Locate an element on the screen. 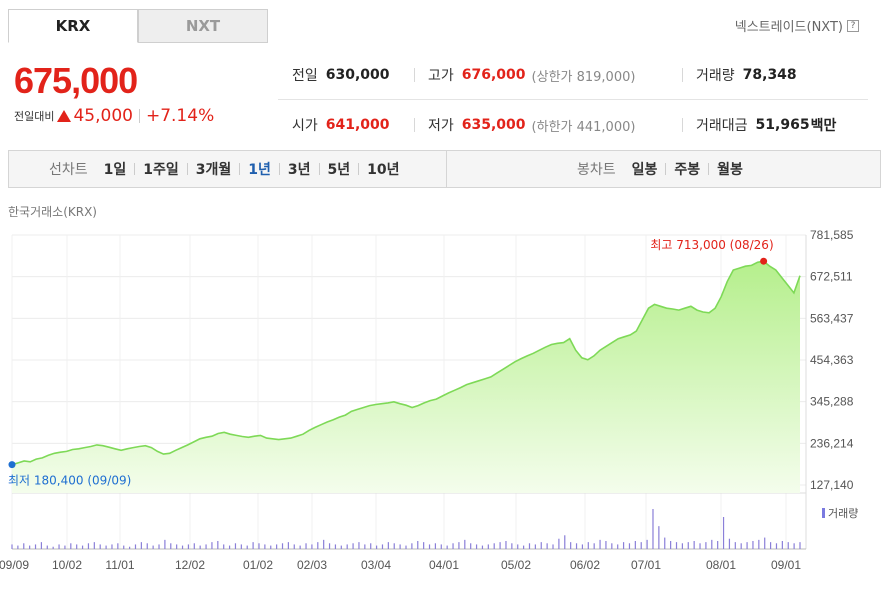 The height and width of the screenshot is (590, 883). market-tabs: KRX NXT is located at coordinates (138, 26).